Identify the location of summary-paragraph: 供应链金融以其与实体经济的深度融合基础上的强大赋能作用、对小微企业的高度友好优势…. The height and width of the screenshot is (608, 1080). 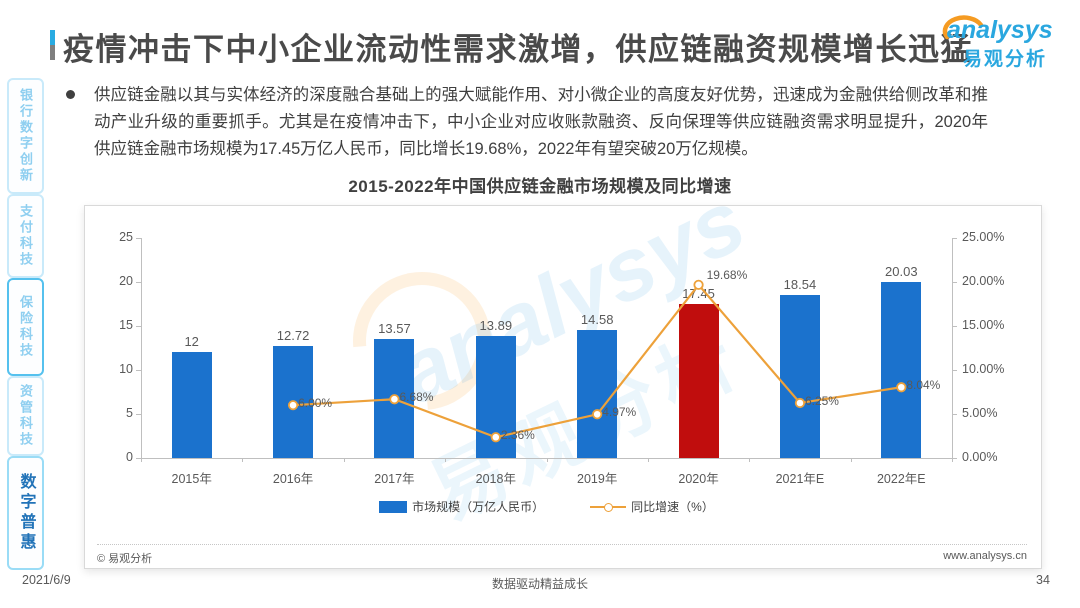
(541, 122).